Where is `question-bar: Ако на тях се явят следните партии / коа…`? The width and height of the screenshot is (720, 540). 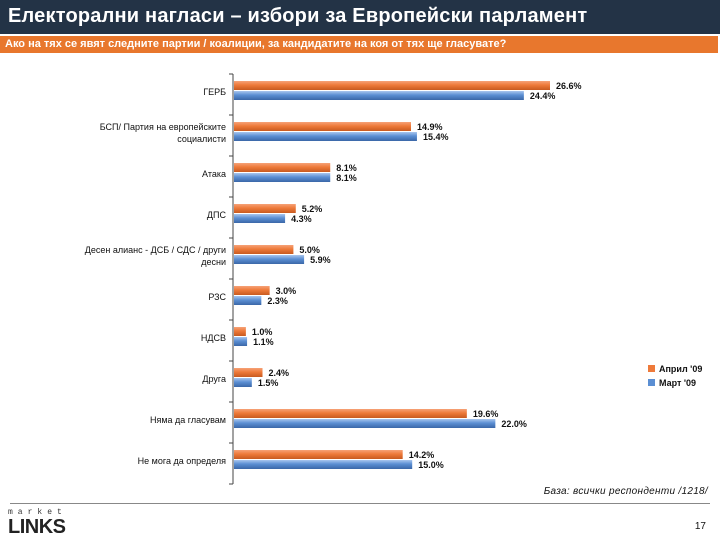
question-bar: Ако на тях се явят следните партии / коа… is located at coordinates (359, 44).